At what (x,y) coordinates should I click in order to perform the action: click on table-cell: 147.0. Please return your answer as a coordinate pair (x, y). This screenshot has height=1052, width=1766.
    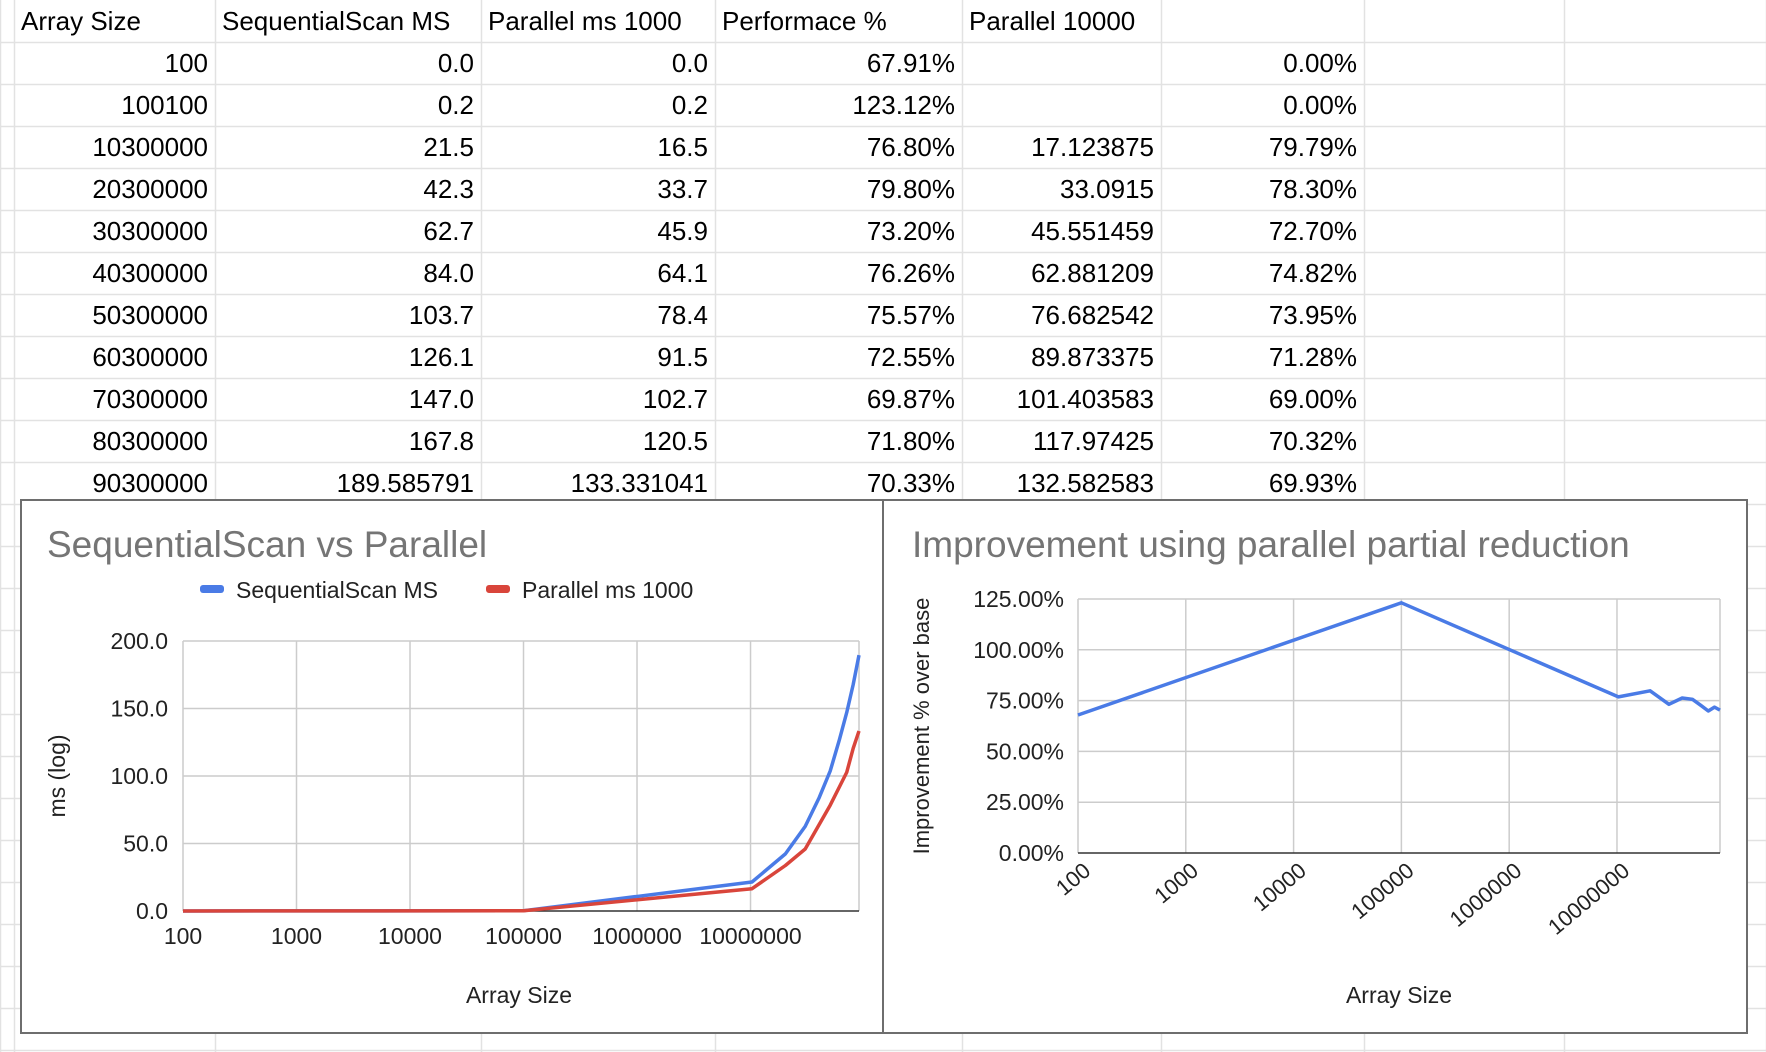
    Looking at the image, I should click on (441, 399).